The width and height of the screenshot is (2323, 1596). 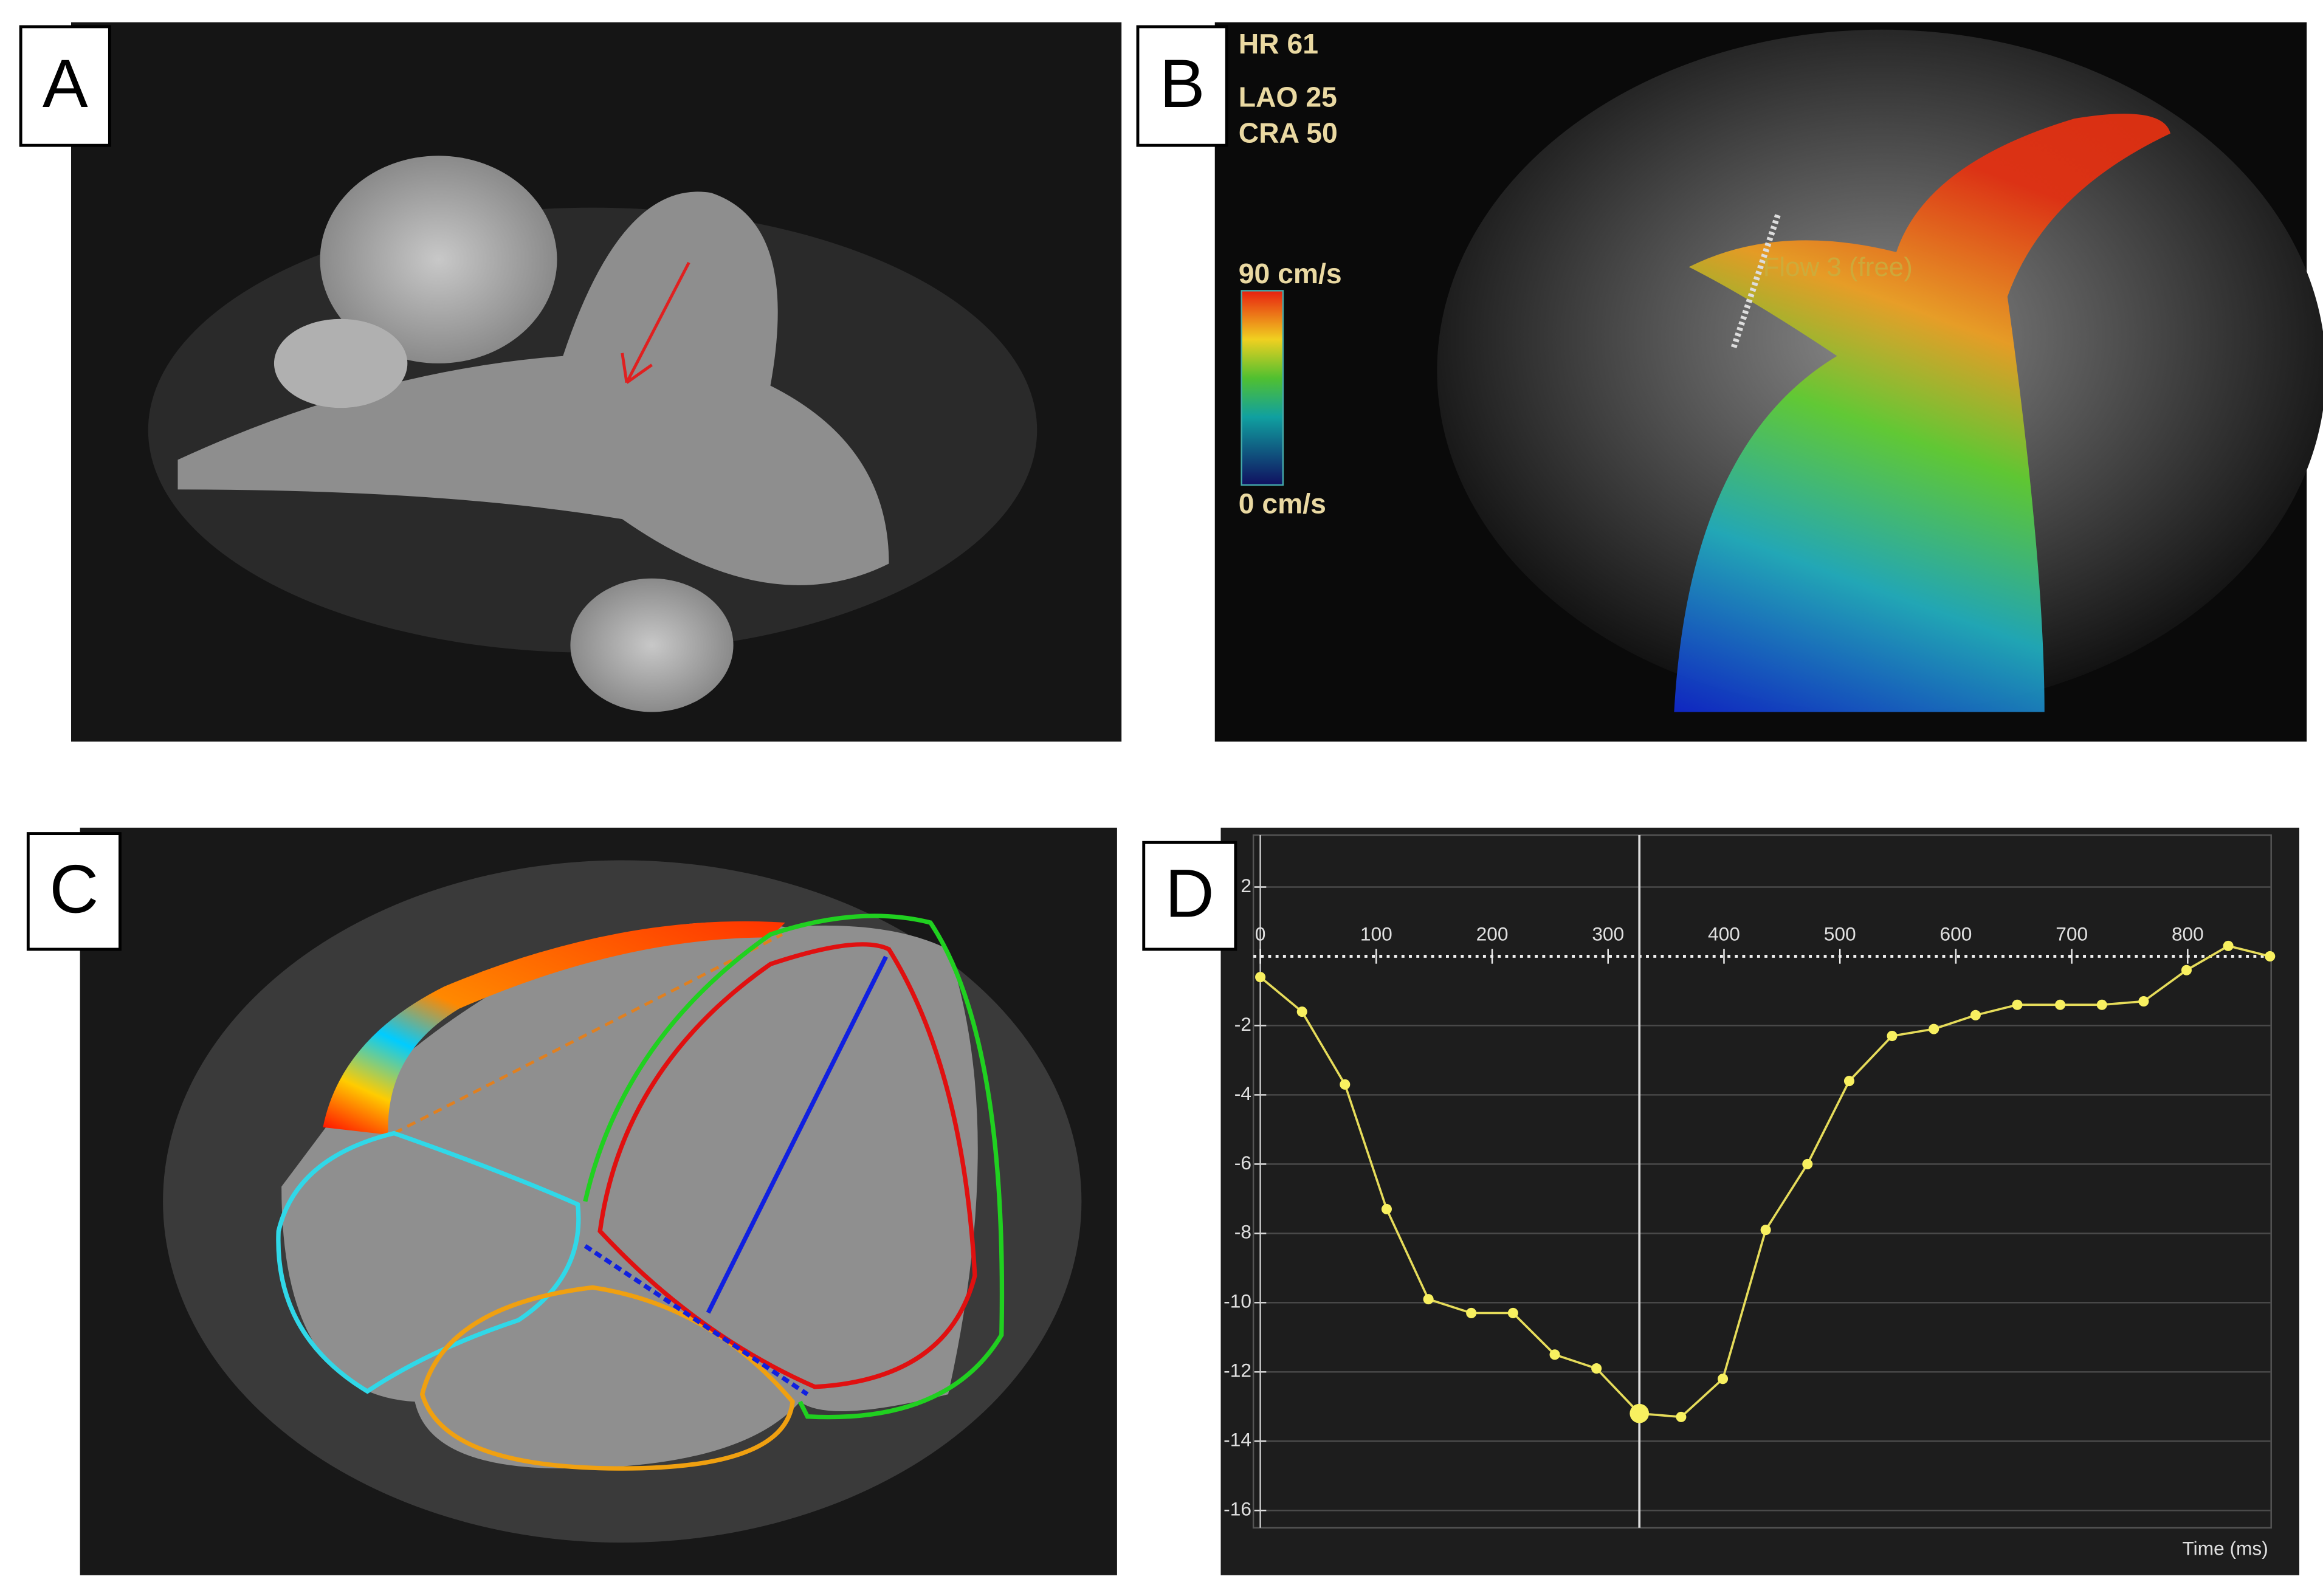 What do you see at coordinates (1492, 934) in the screenshot?
I see `x-tick-label: 200` at bounding box center [1492, 934].